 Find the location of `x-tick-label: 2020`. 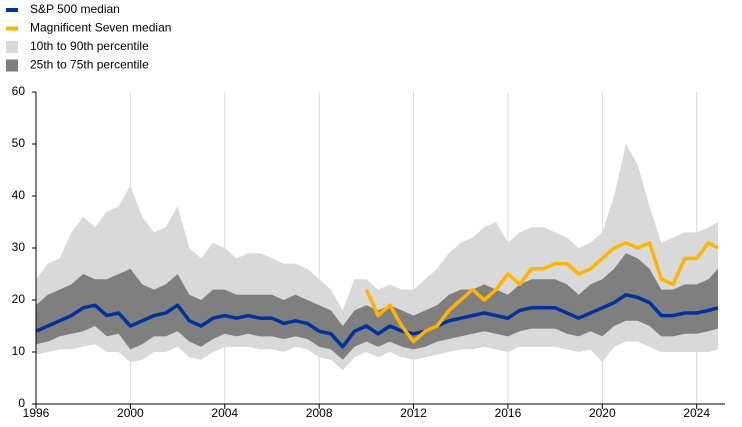

x-tick-label: 2020 is located at coordinates (602, 413).